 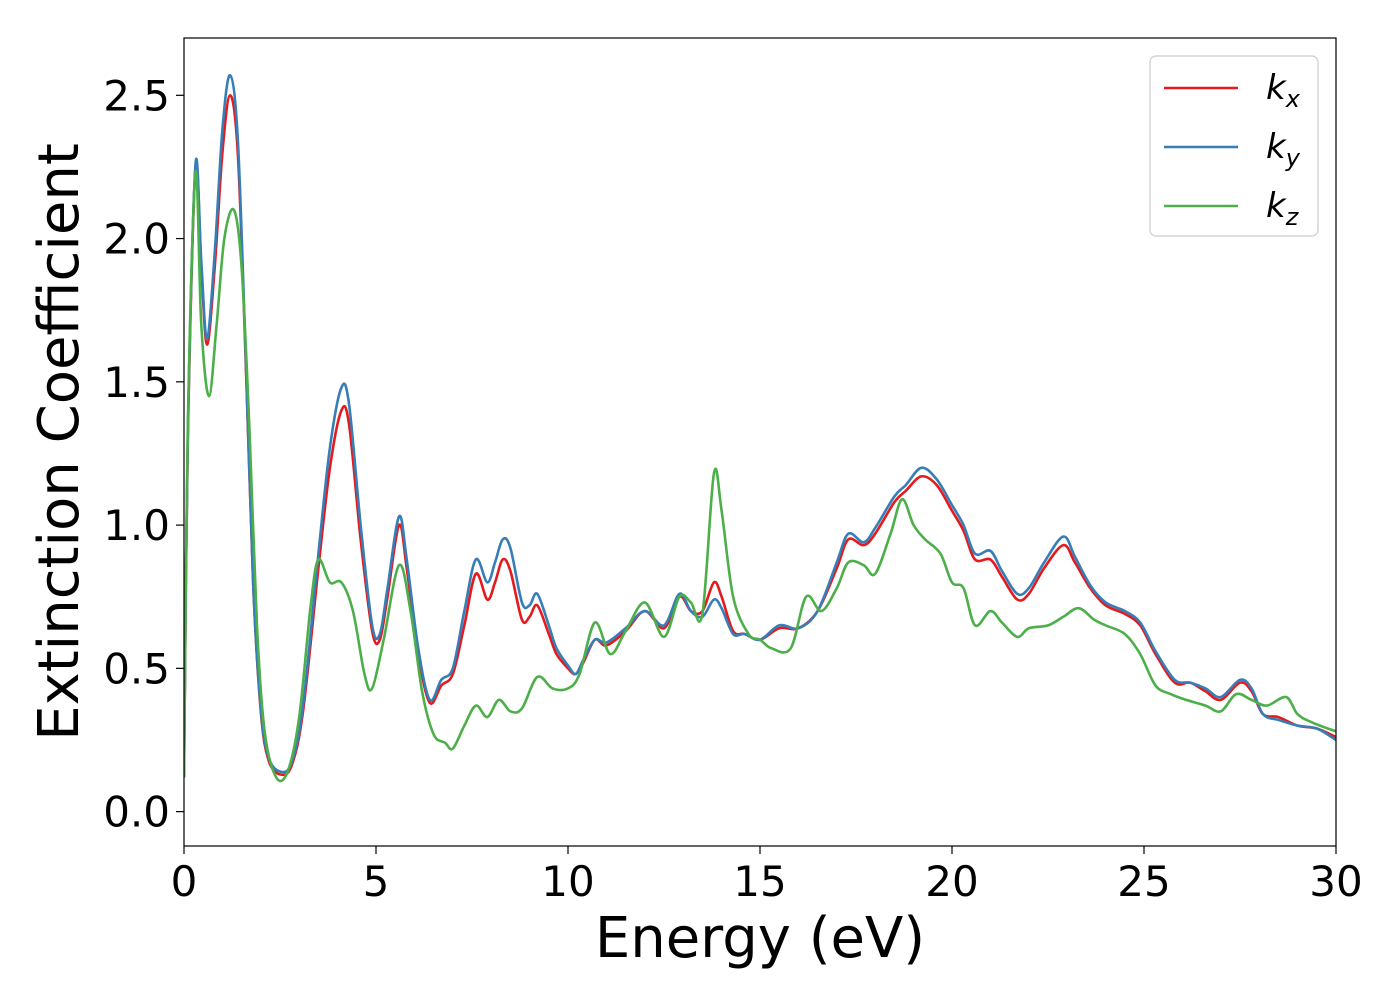 What do you see at coordinates (1232, 208) in the screenshot?
I see `legend-entry-k-z: kz` at bounding box center [1232, 208].